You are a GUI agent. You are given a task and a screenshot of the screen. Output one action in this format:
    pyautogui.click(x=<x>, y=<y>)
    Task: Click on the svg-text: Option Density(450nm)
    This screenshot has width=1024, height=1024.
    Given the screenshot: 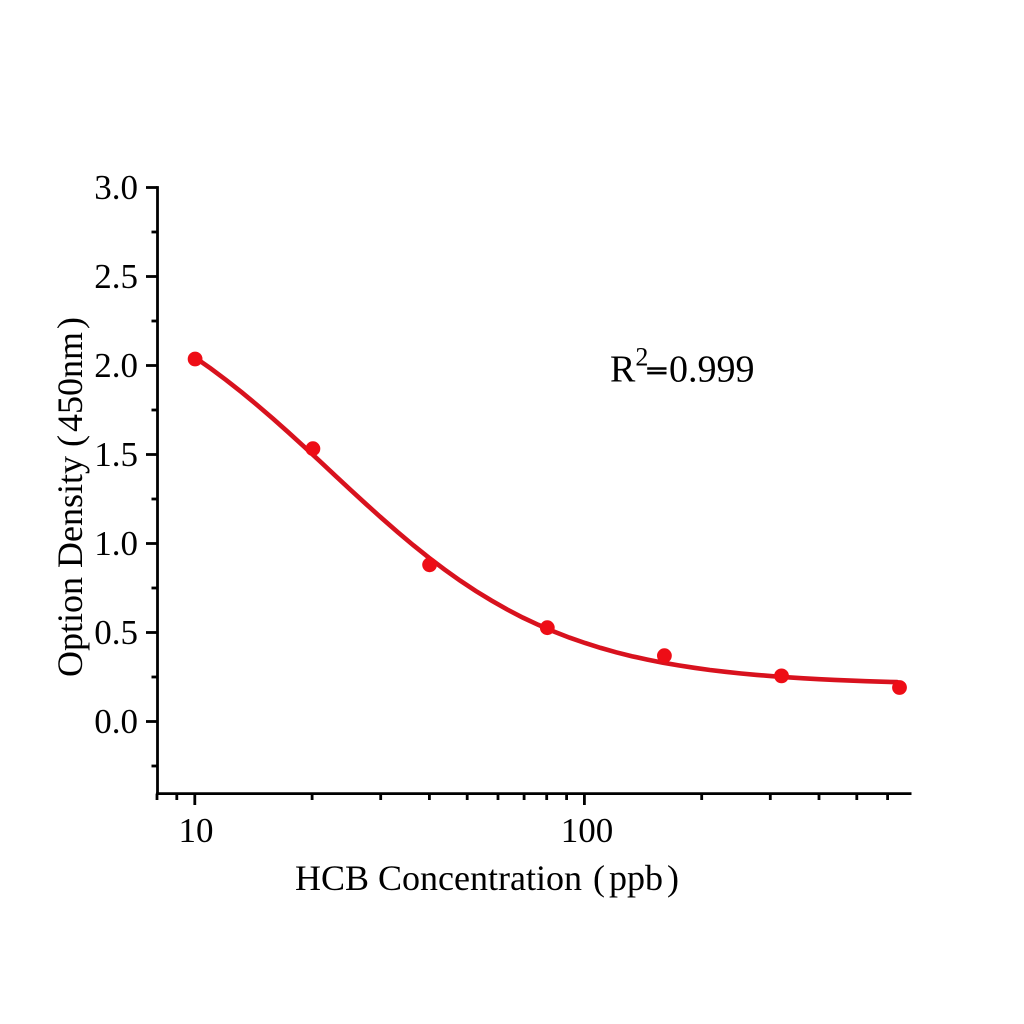 What is the action you would take?
    pyautogui.click(x=70, y=497)
    